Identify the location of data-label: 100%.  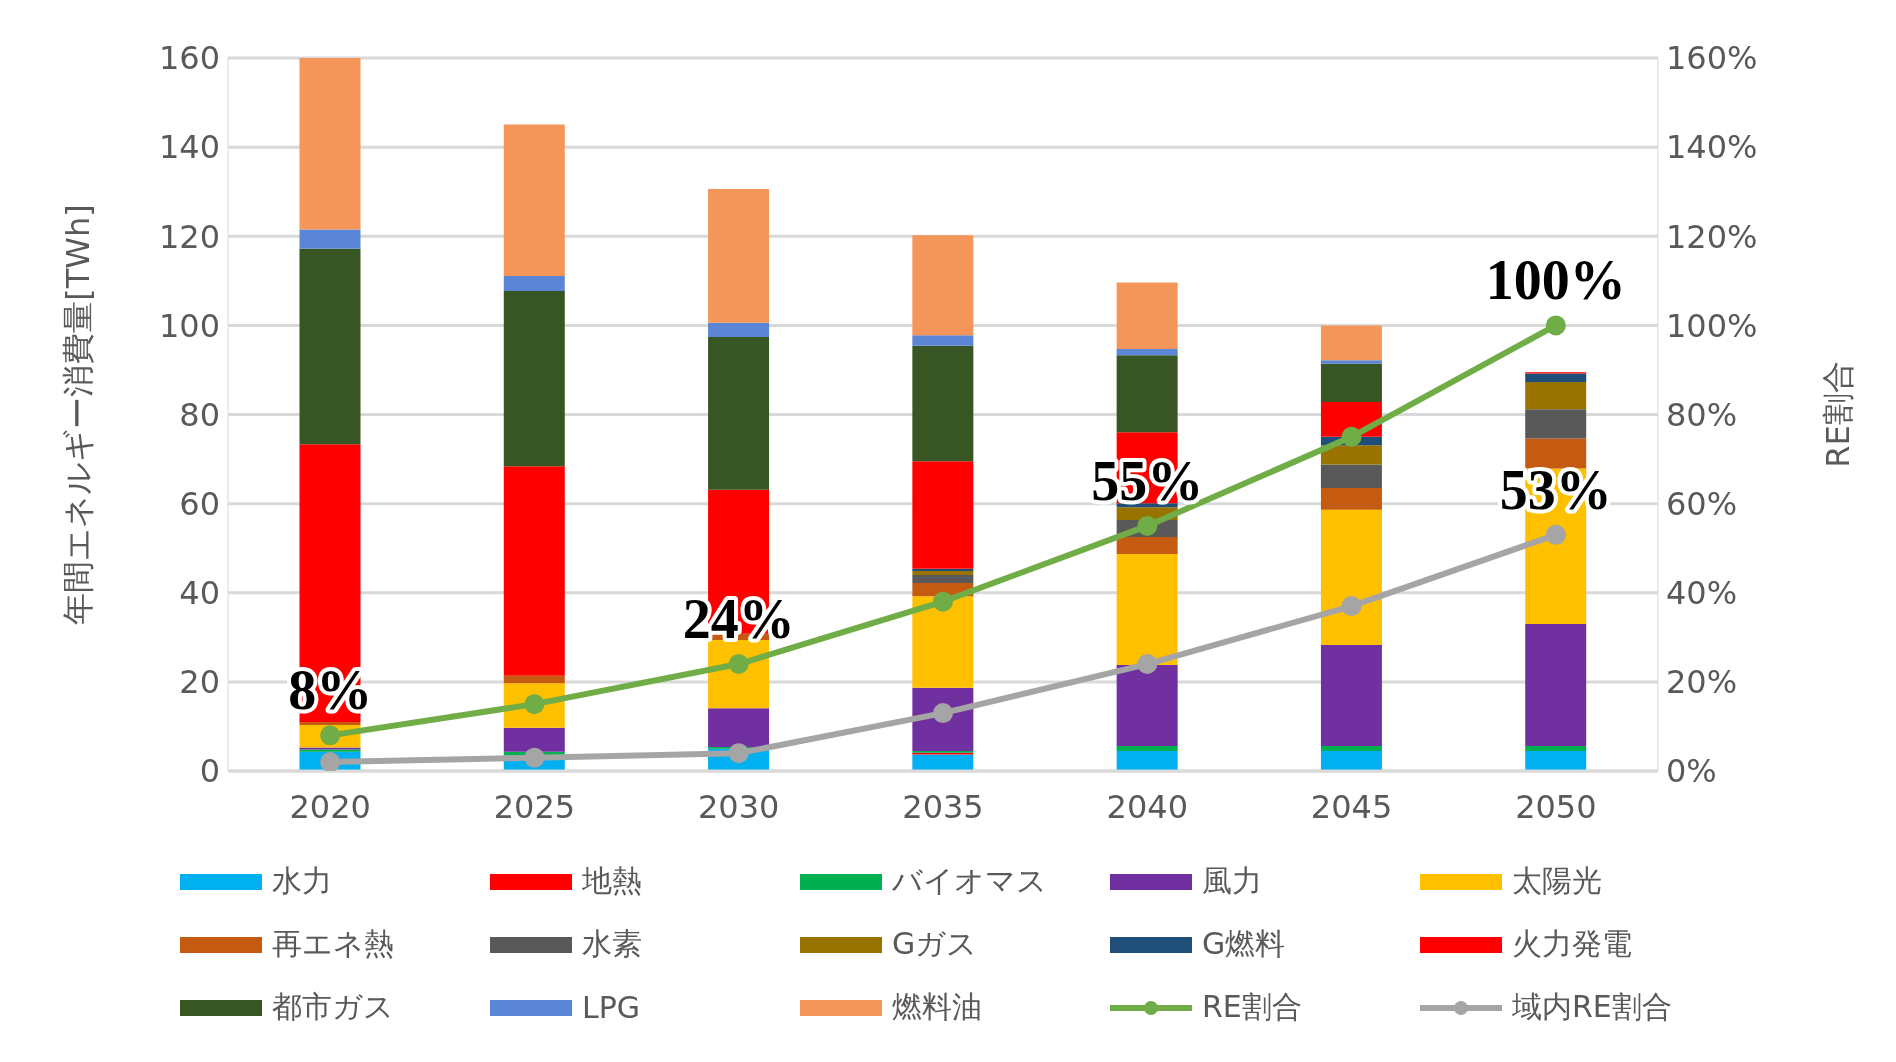
(1555, 280).